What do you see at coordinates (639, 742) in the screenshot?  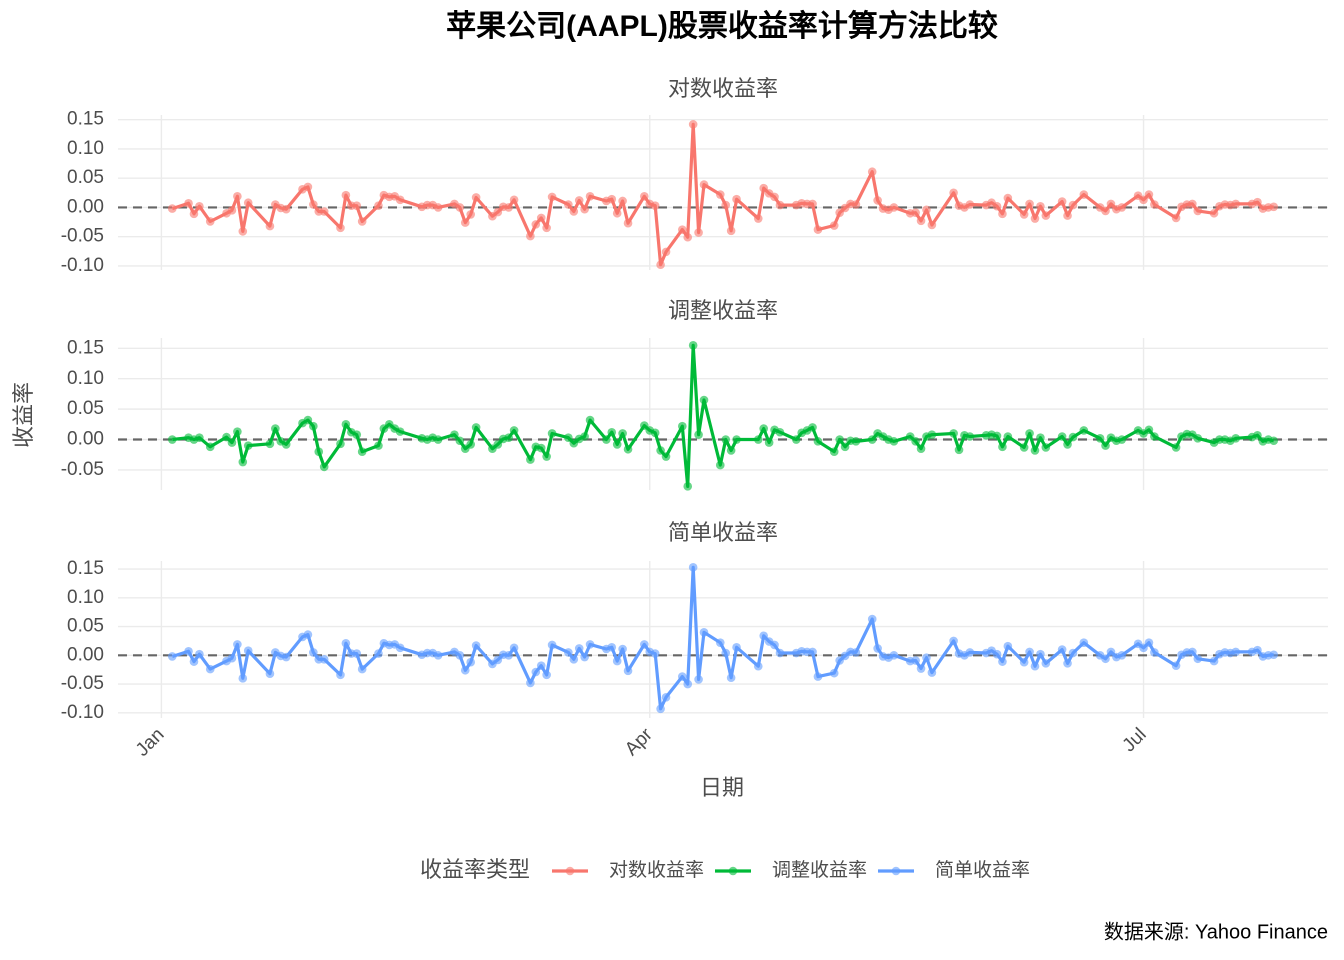 I see `x-tick-label: Apr` at bounding box center [639, 742].